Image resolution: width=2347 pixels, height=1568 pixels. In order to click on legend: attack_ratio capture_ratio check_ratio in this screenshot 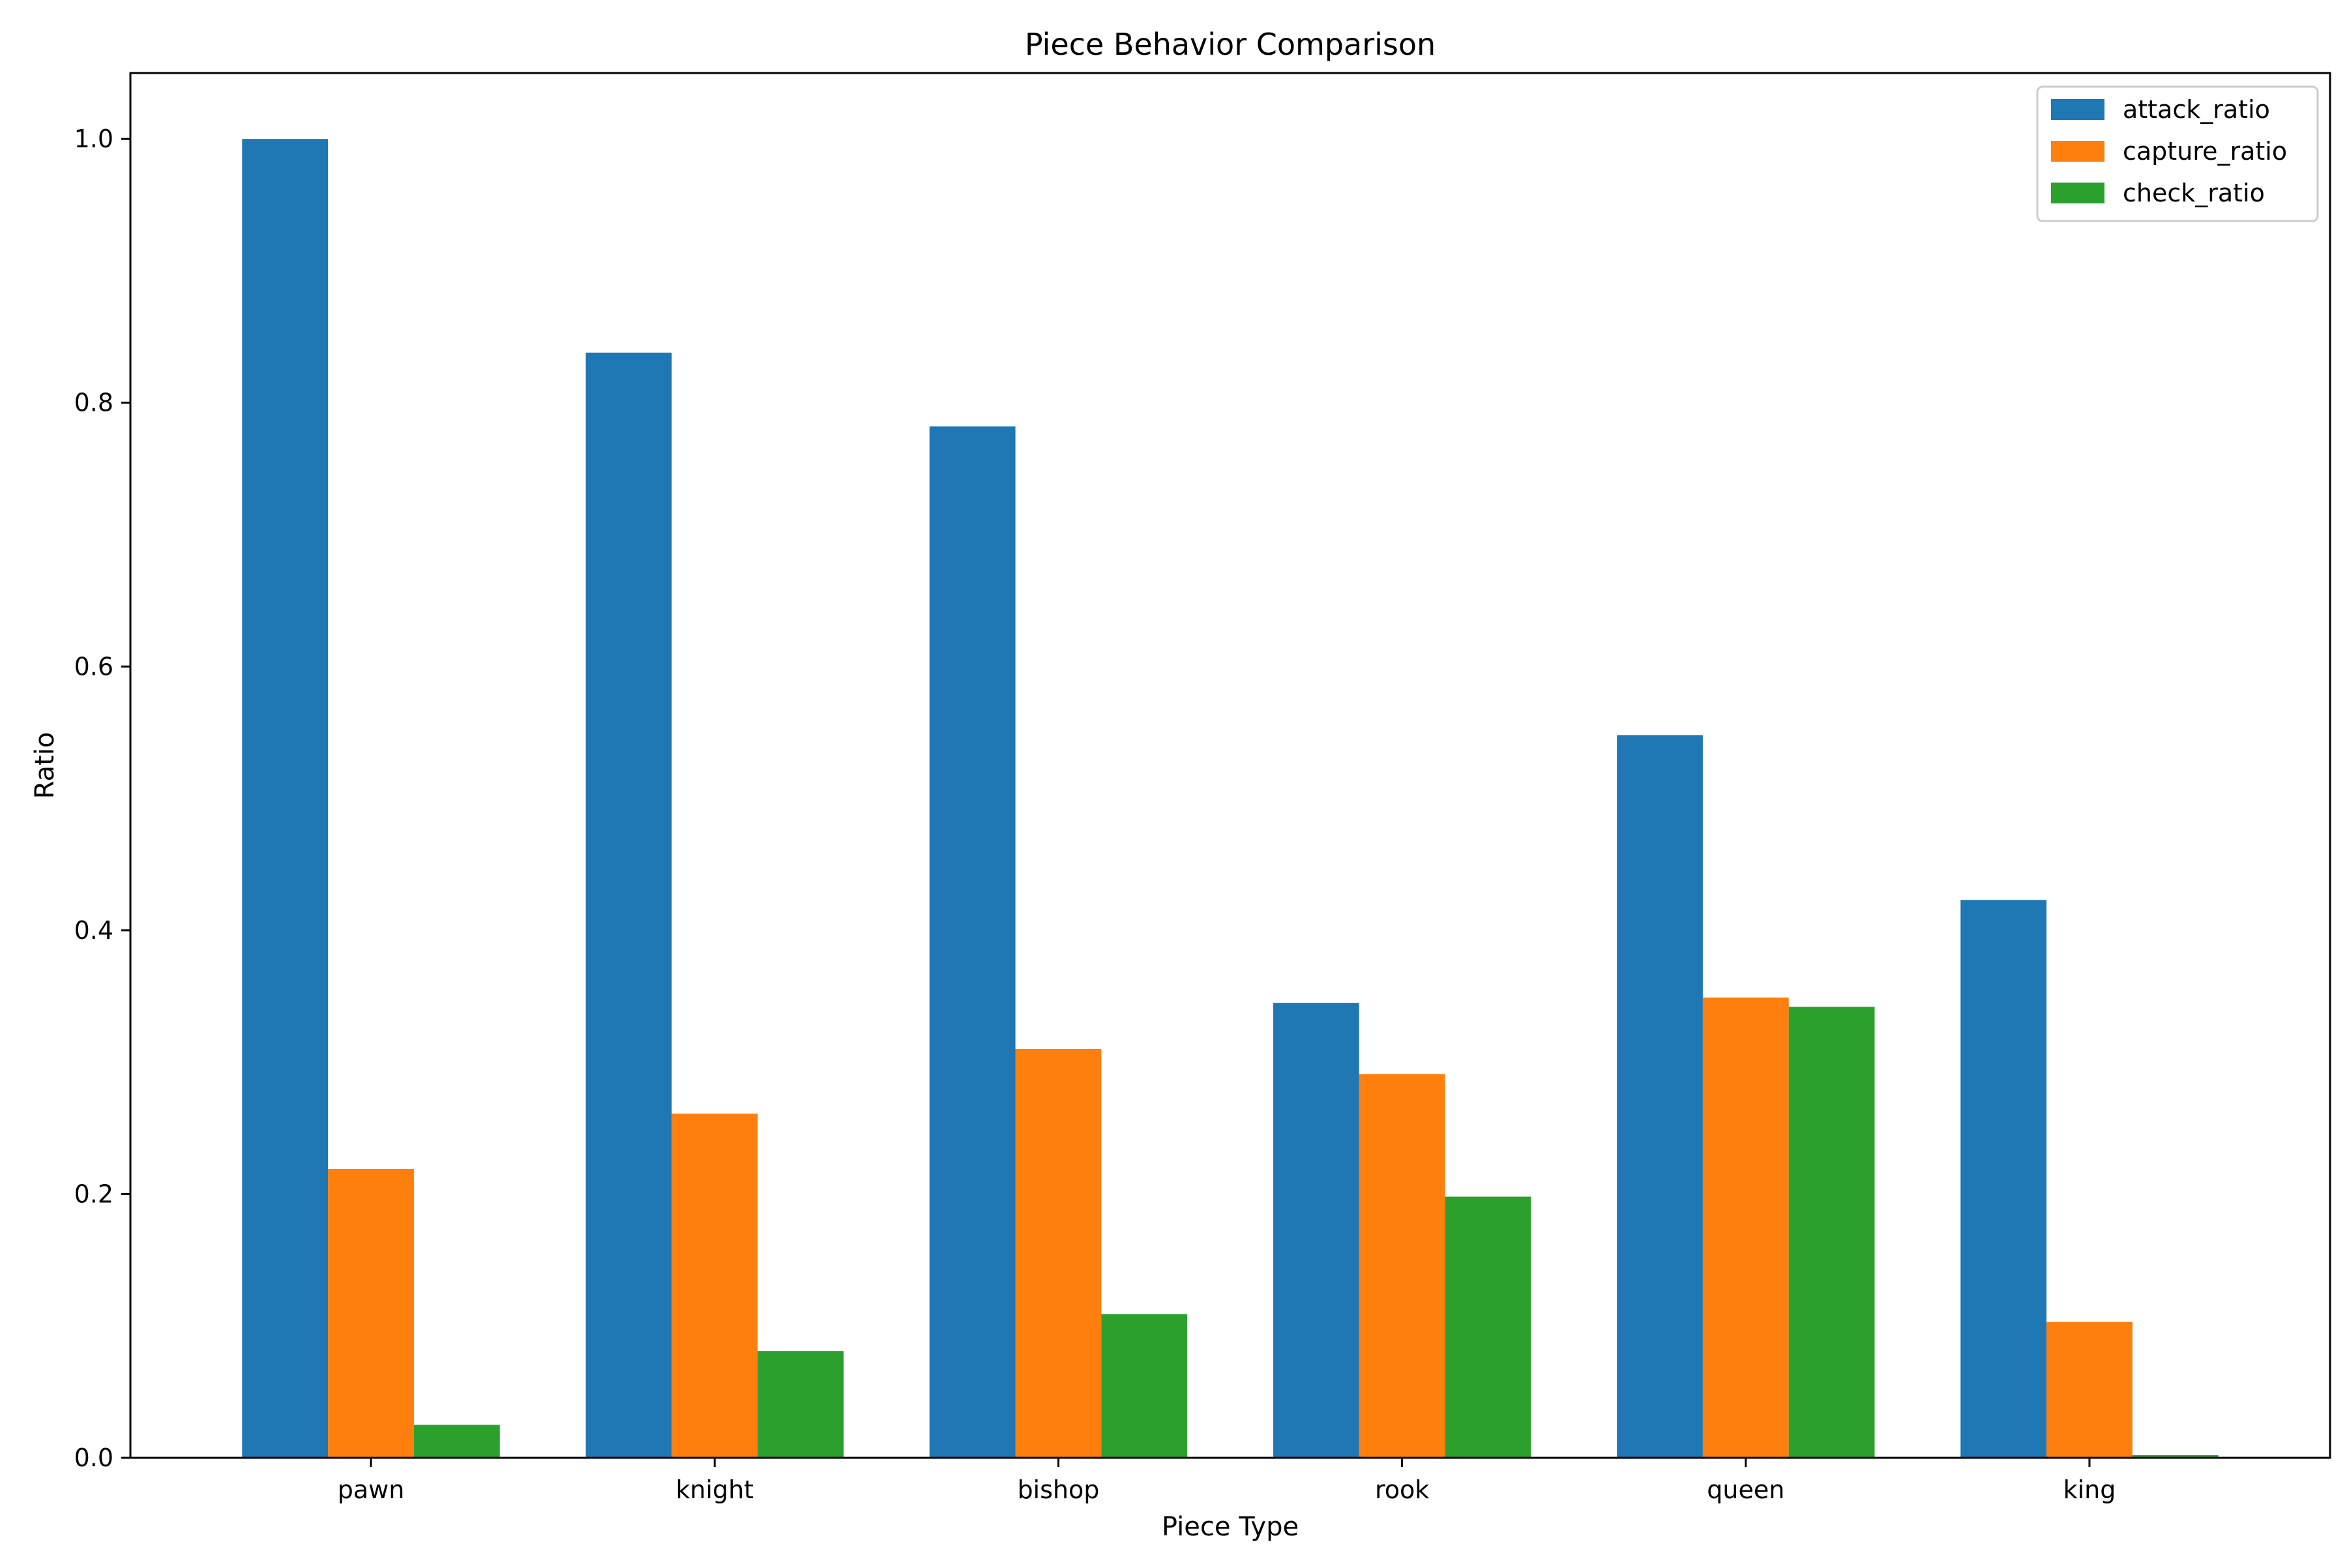, I will do `click(2177, 154)`.